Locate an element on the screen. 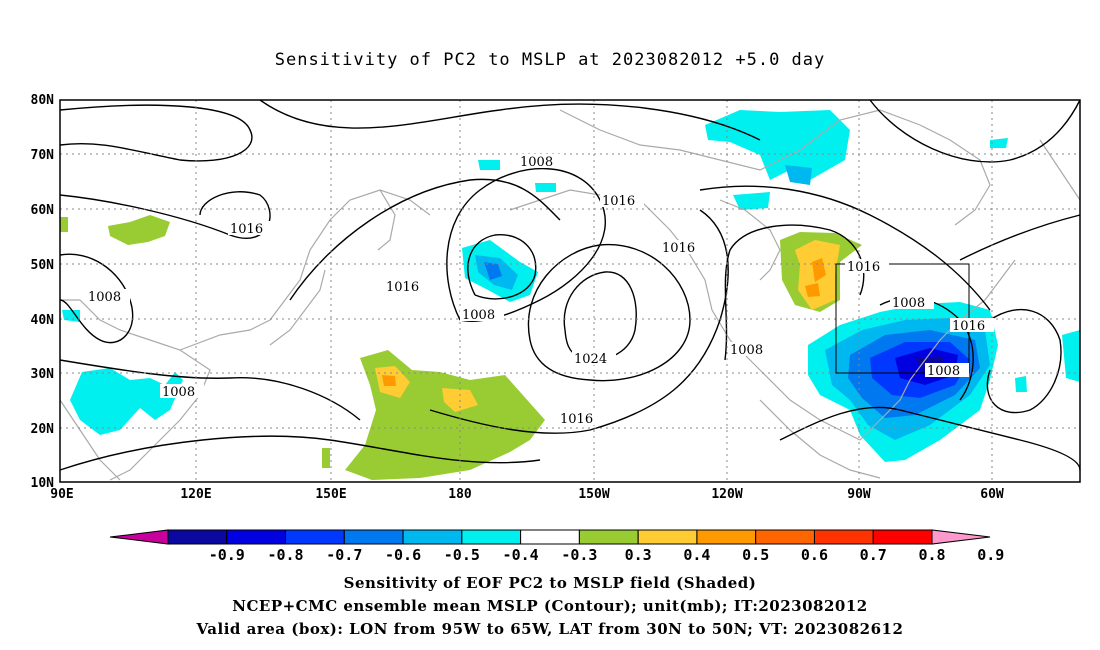 This screenshot has height=650, width=1100. coast-japan is located at coordinates (297, 307).